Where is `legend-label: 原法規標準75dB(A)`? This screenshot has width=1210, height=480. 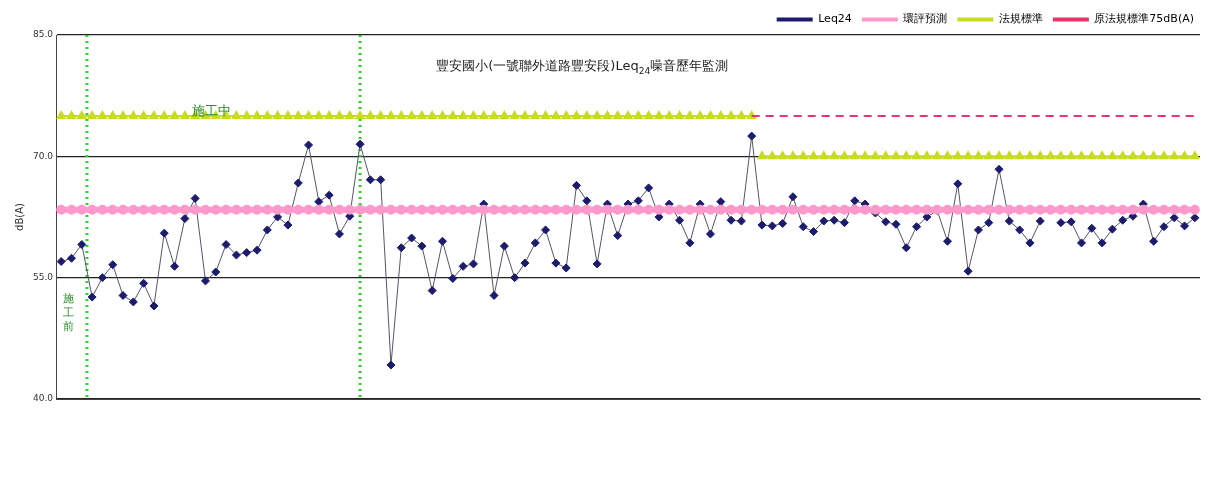
legend-label: 原法規標準75dB(A) is located at coordinates (1144, 19).